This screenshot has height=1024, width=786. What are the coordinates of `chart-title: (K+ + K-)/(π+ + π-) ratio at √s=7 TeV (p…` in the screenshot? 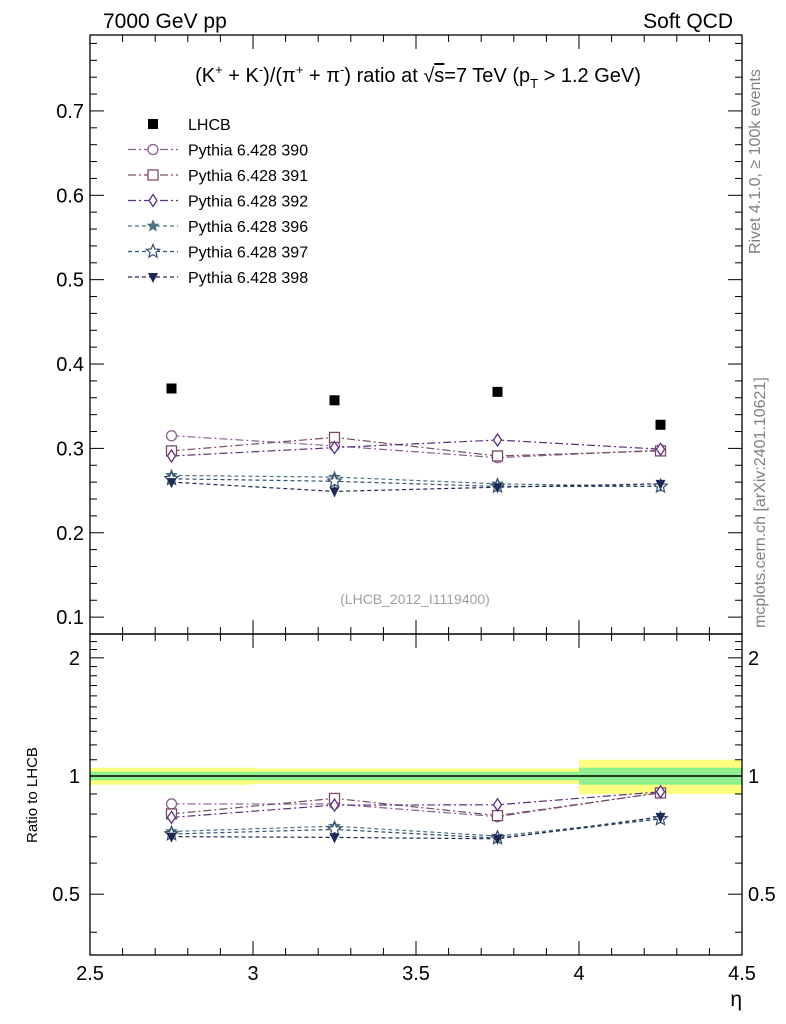 It's located at (418, 76).